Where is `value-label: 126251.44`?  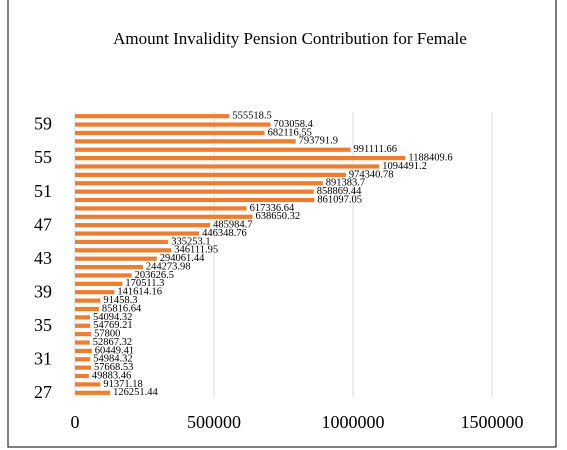
value-label: 126251.44 is located at coordinates (135, 392).